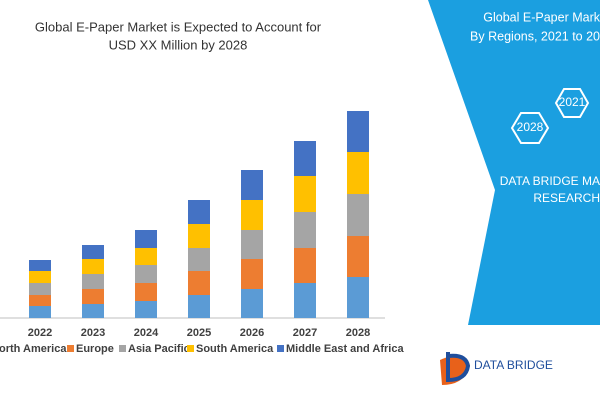 The height and width of the screenshot is (400, 600). What do you see at coordinates (541, 17) in the screenshot?
I see `panel-heading: Global E-Paper Mark` at bounding box center [541, 17].